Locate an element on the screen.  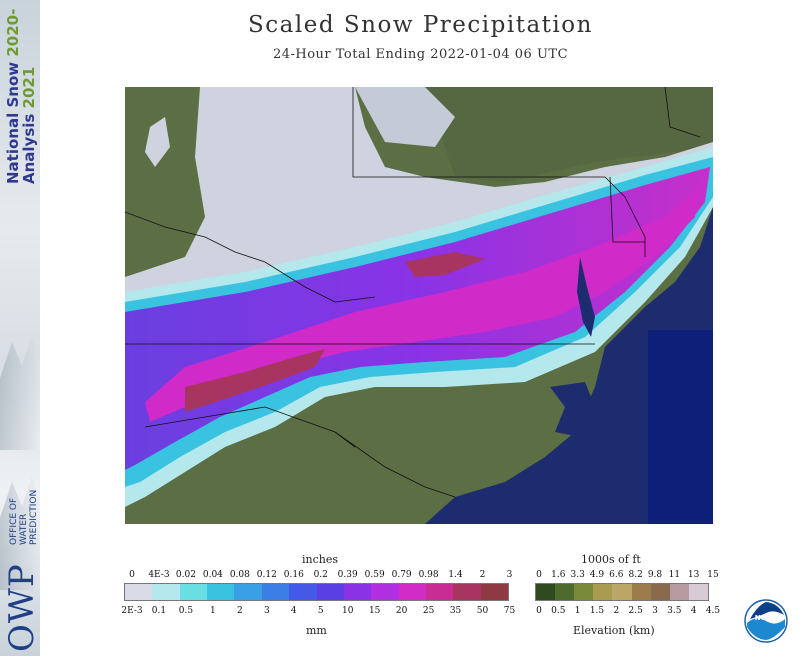
chesapeake-bay is located at coordinates (586, 297).